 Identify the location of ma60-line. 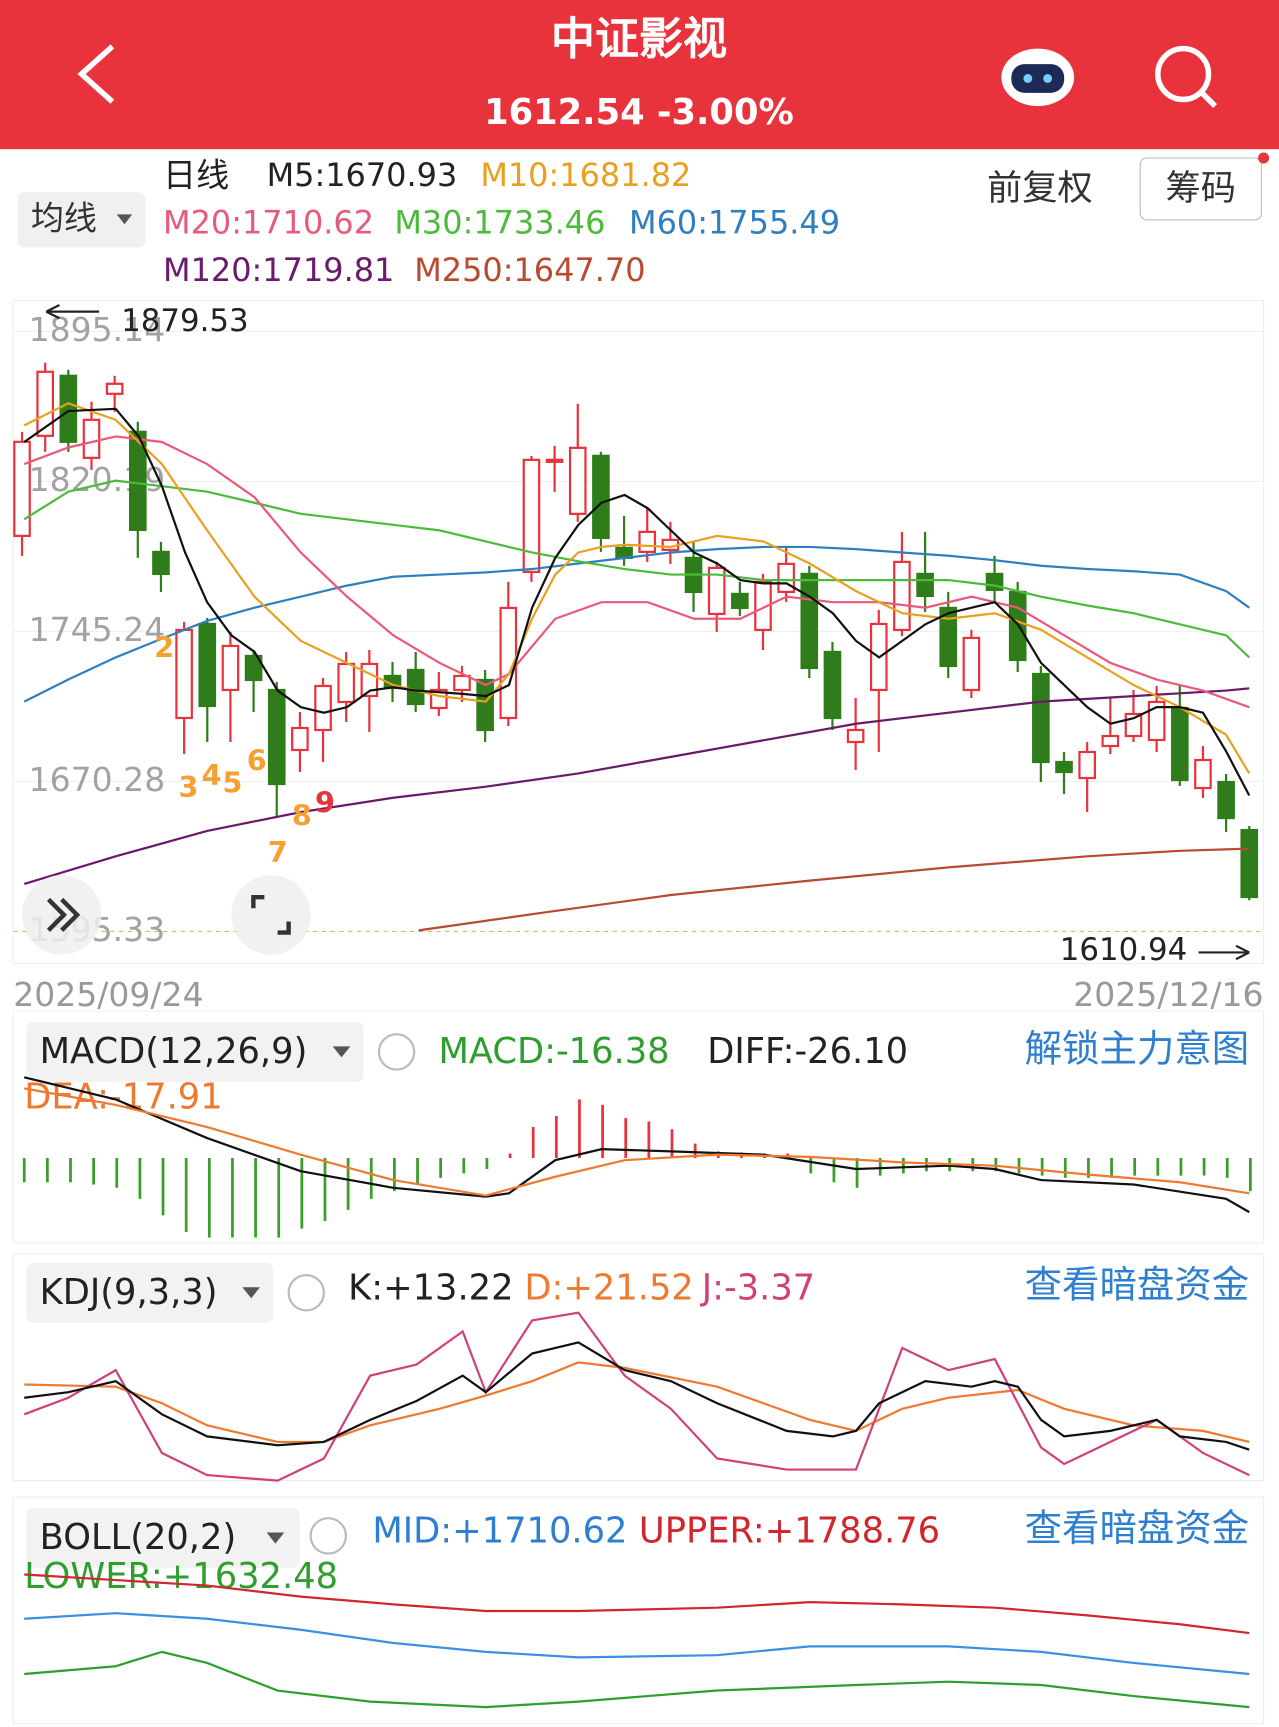
(636, 624).